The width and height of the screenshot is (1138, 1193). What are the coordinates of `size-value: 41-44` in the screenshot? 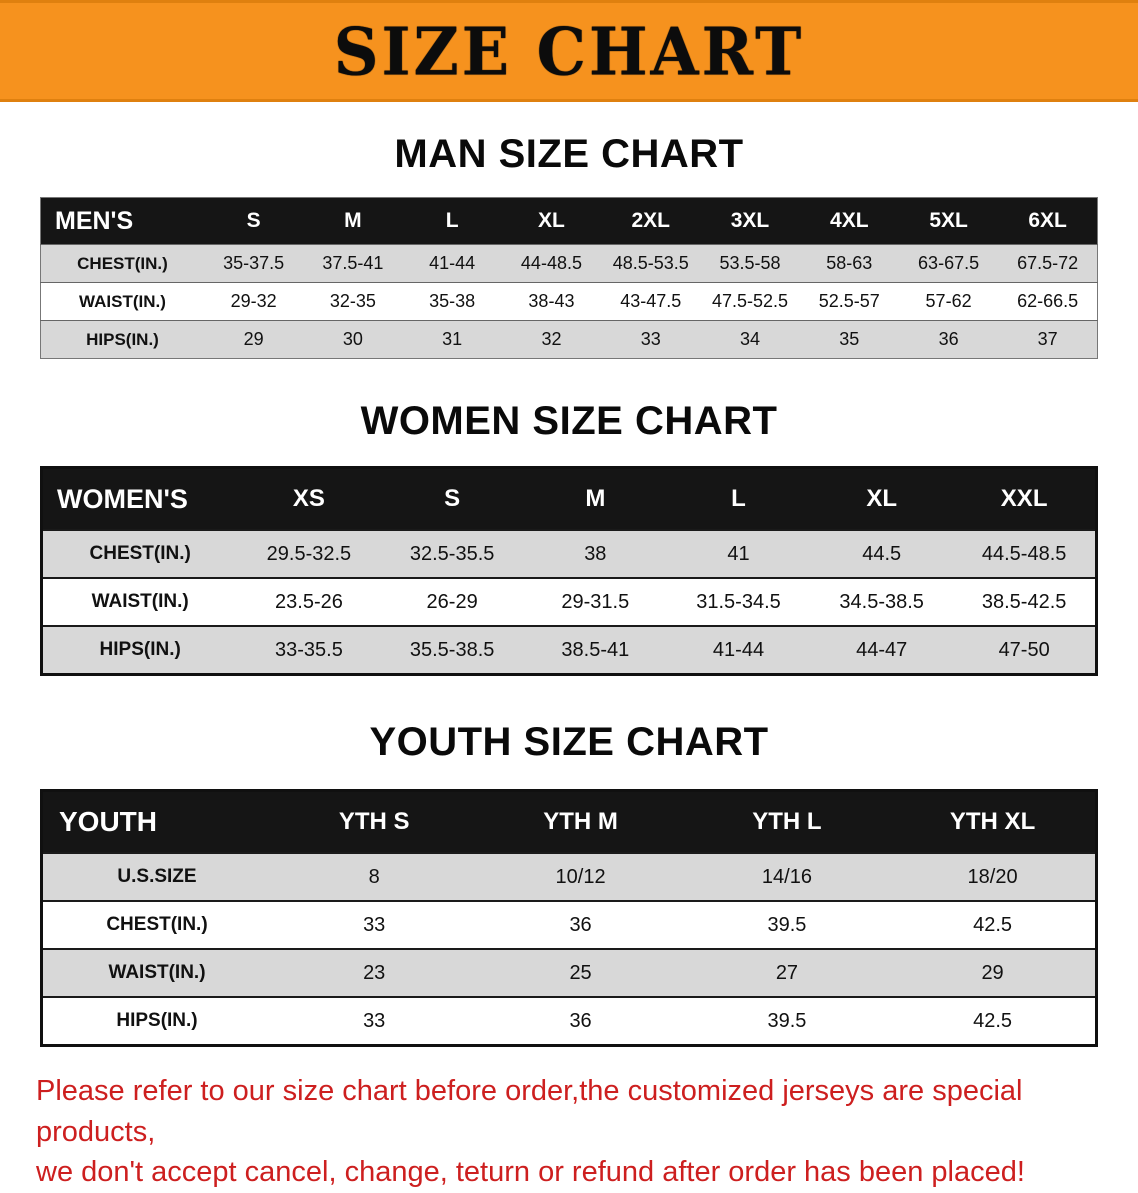 It's located at (738, 650).